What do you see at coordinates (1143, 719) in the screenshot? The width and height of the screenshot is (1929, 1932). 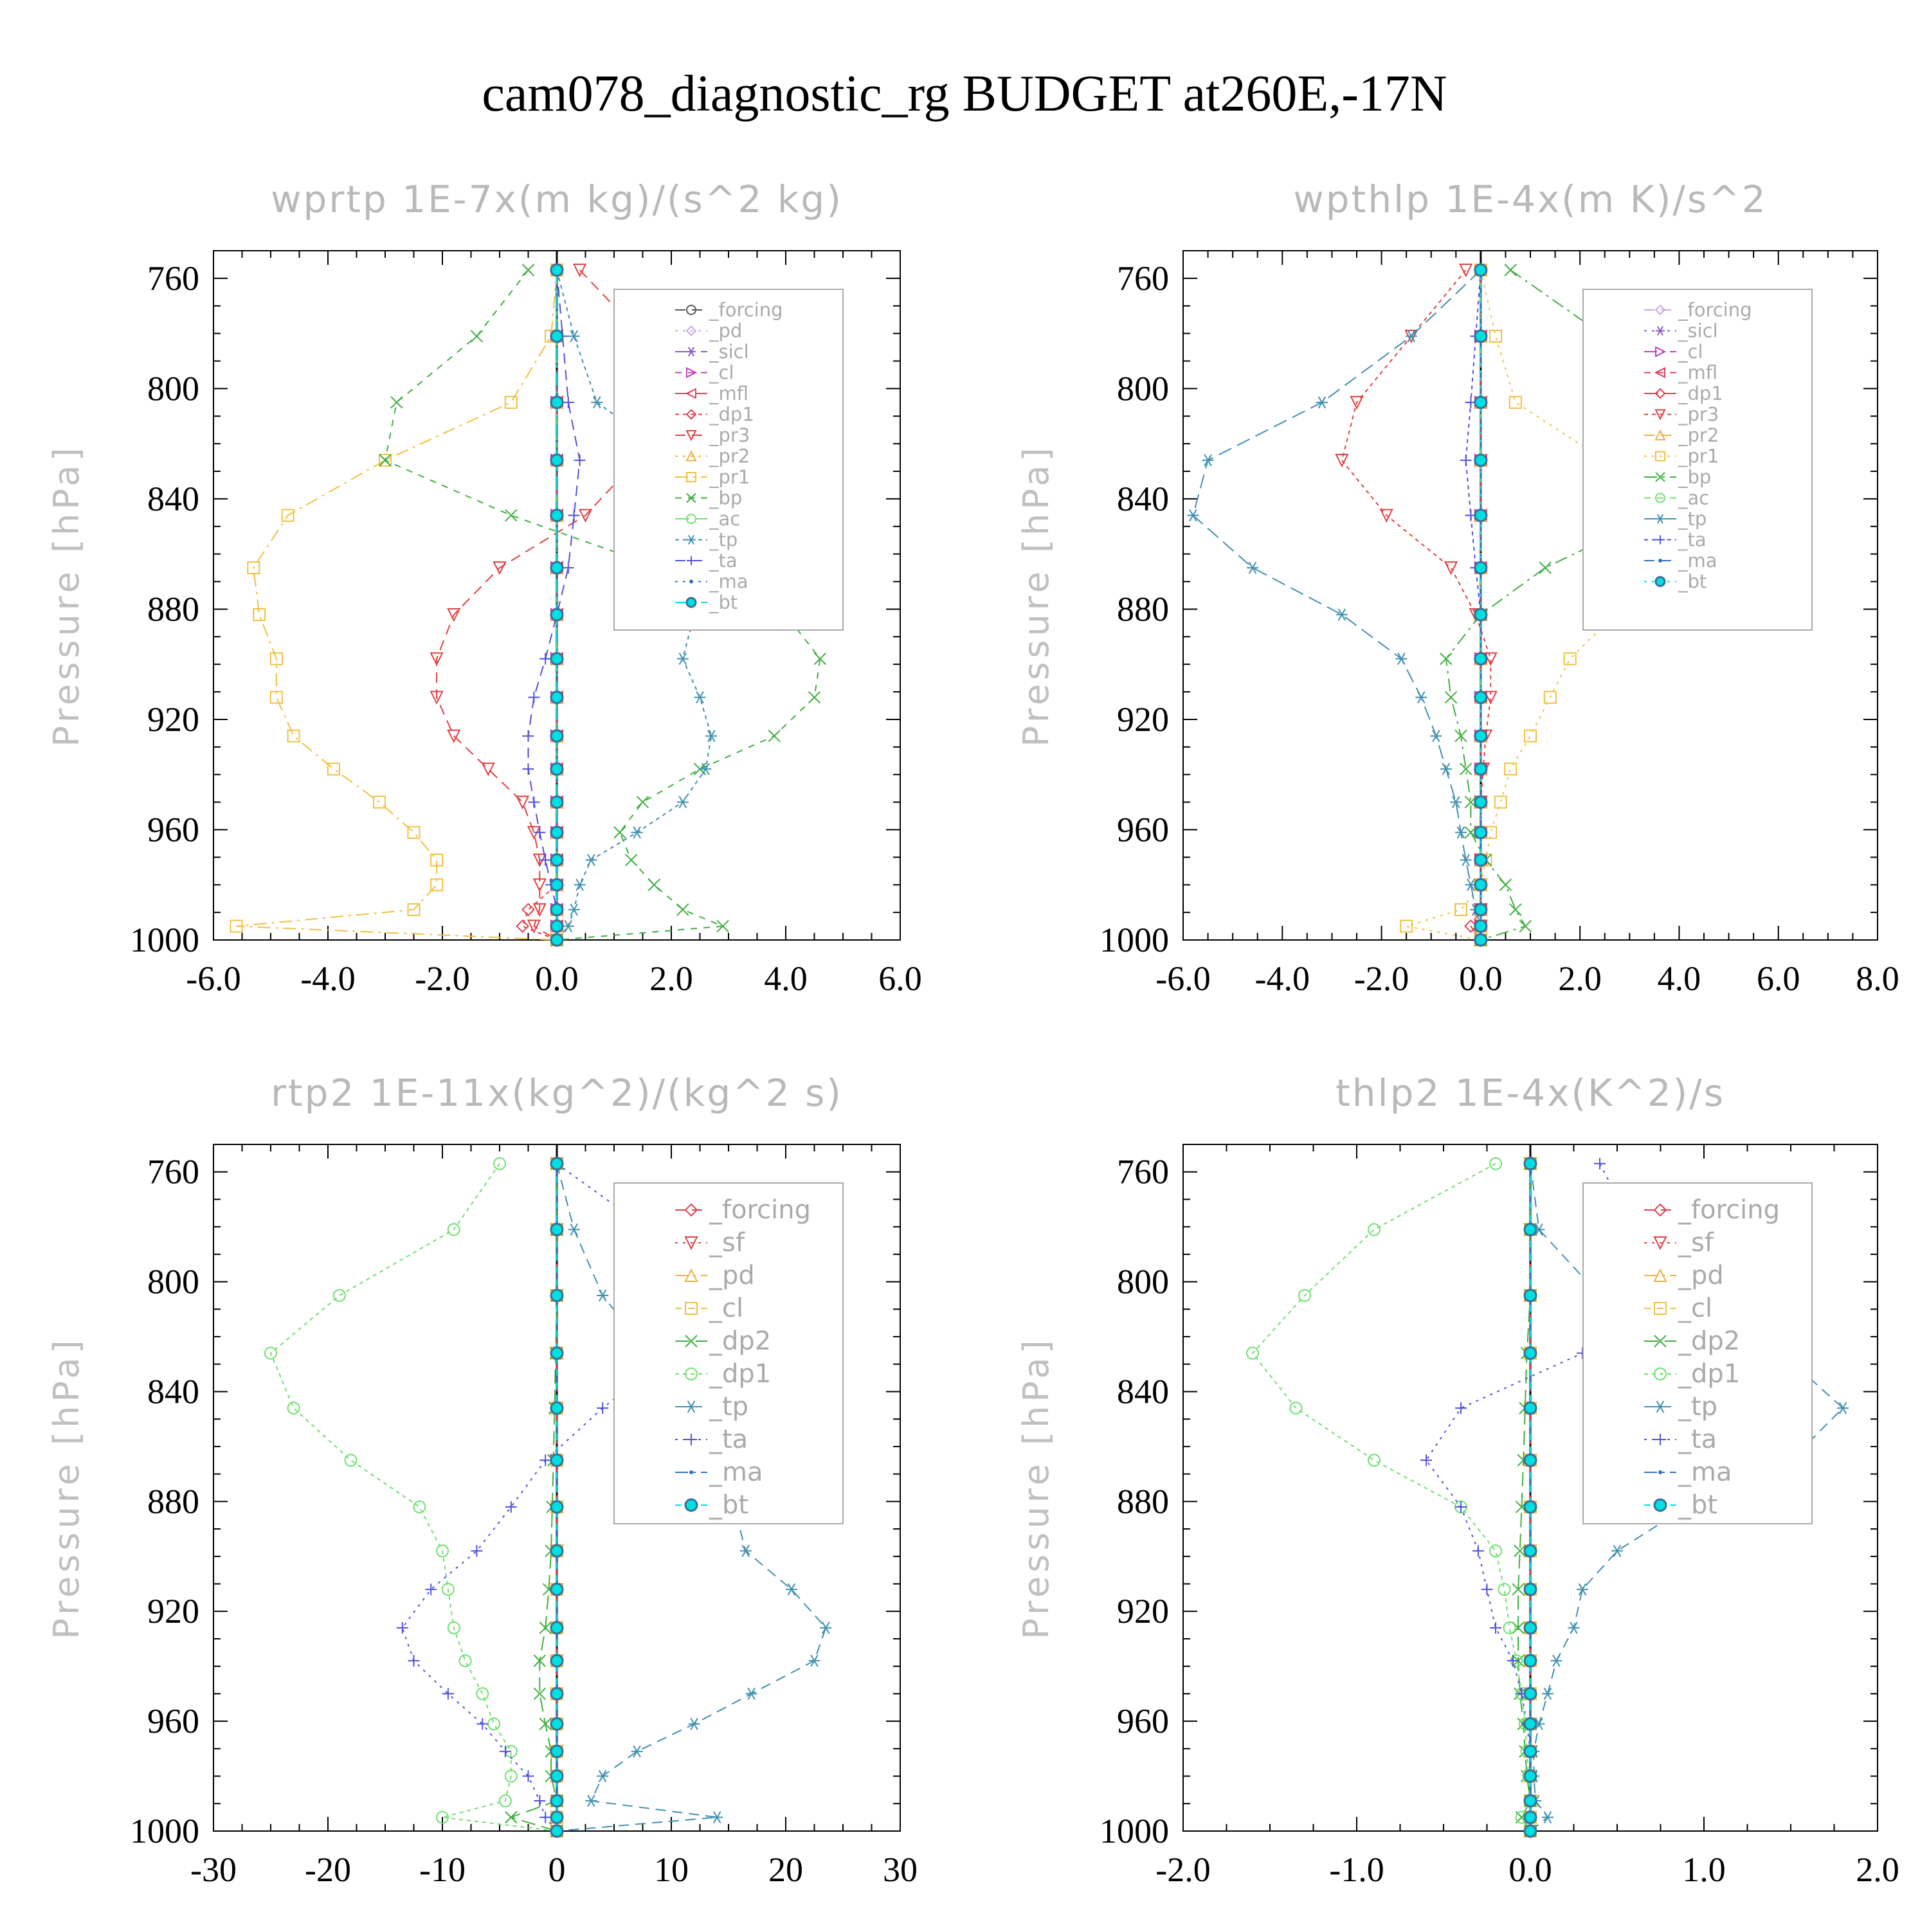 I see `y-tick-label: 920` at bounding box center [1143, 719].